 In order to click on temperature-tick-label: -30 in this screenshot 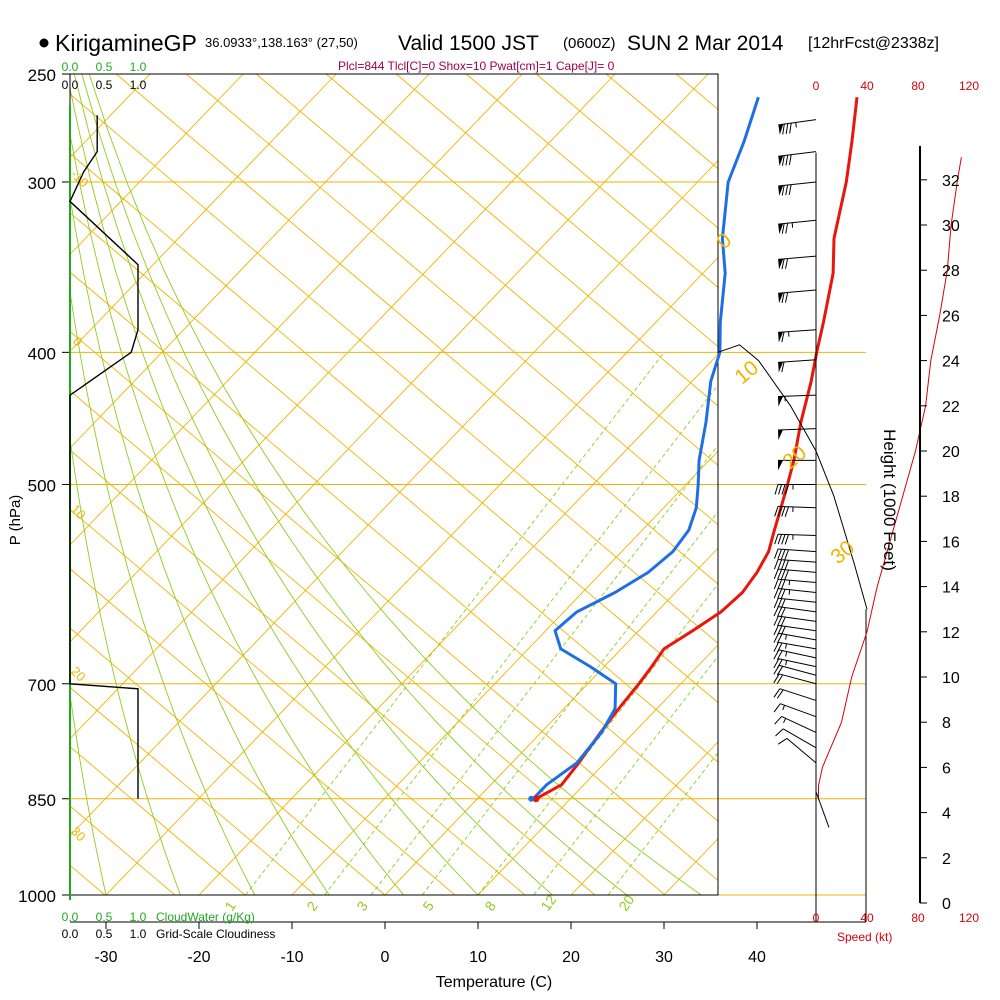, I will do `click(105, 957)`.